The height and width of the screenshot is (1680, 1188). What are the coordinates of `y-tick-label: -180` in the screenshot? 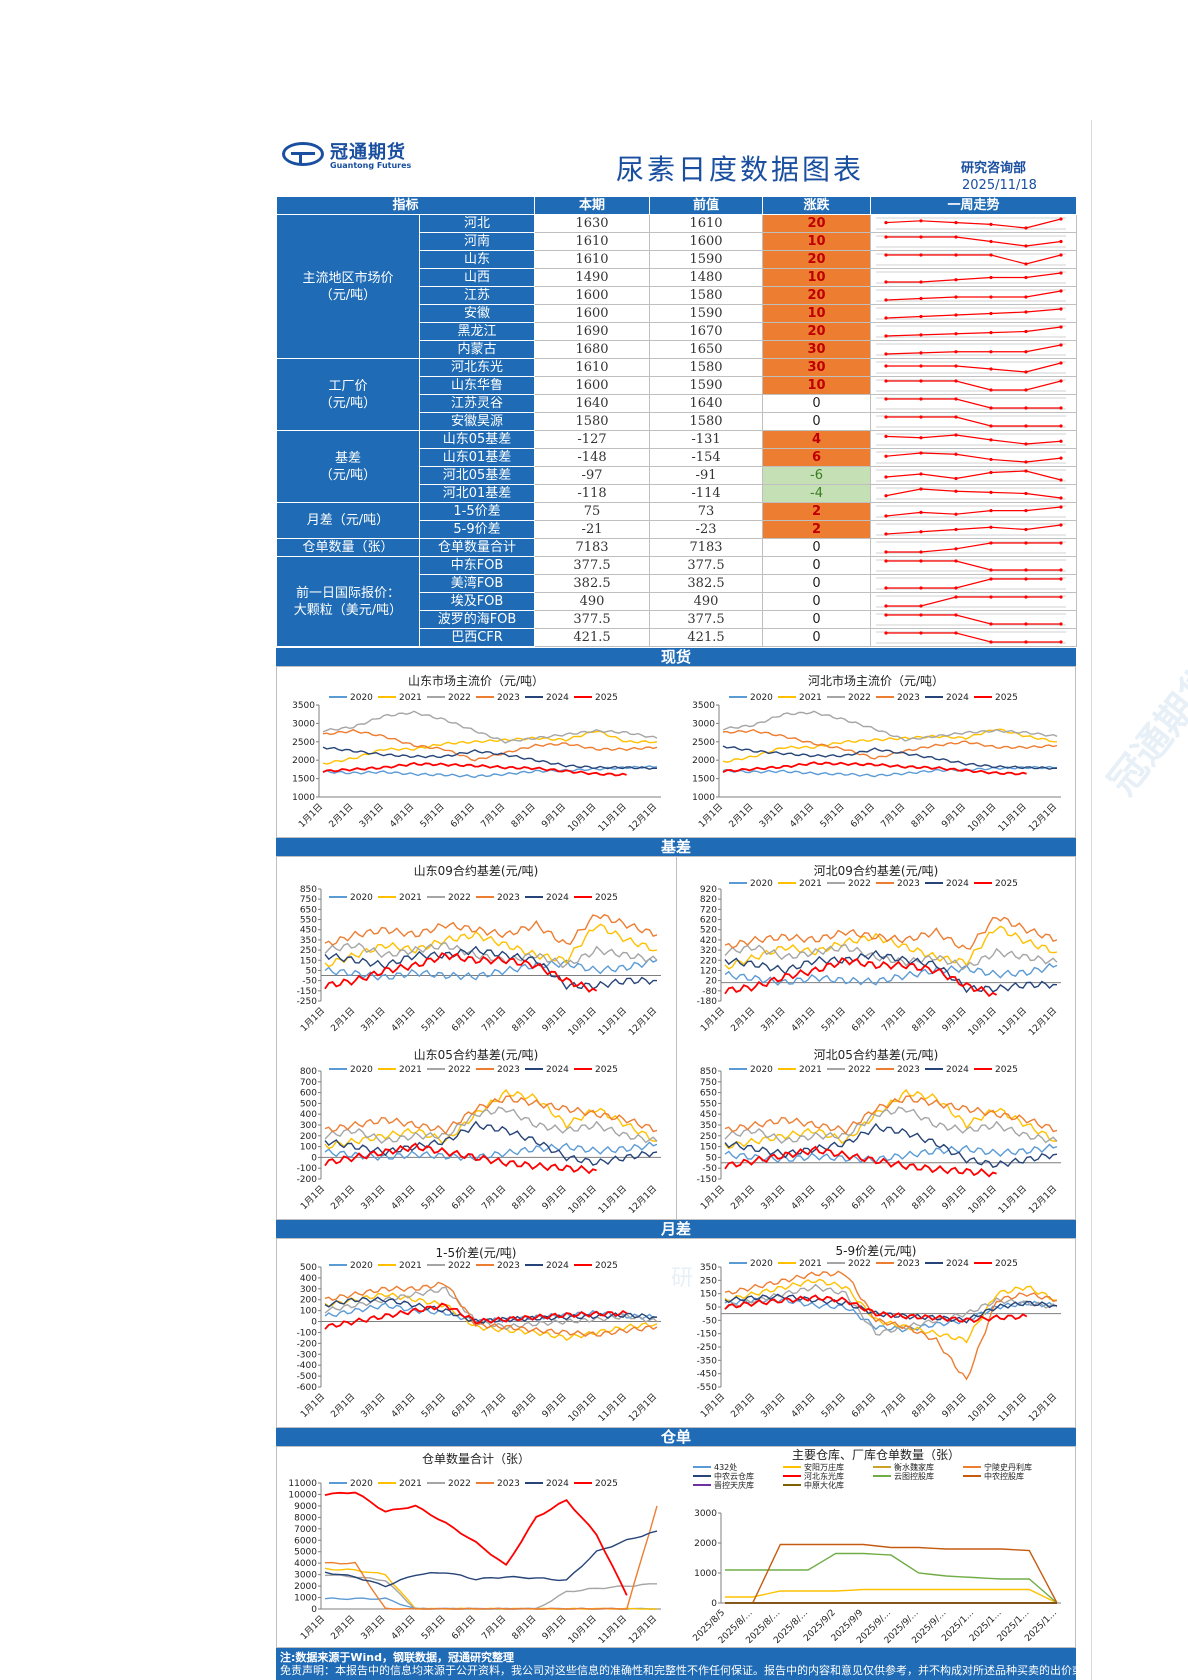 It's located at (707, 1002).